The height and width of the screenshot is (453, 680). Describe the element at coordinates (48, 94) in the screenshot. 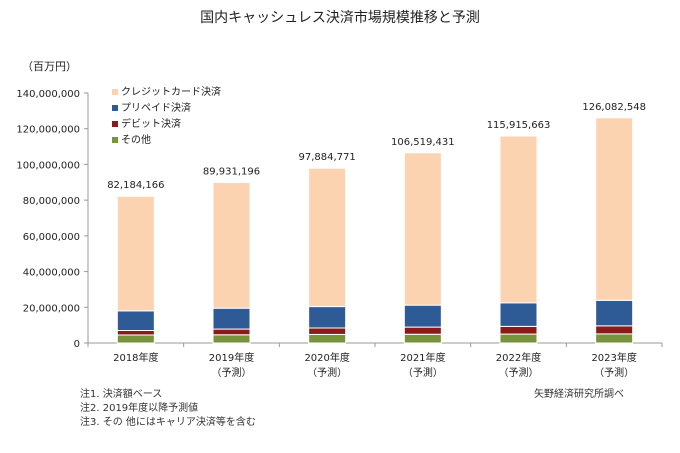

I see `y-tick-label: 140,000,000` at that location.